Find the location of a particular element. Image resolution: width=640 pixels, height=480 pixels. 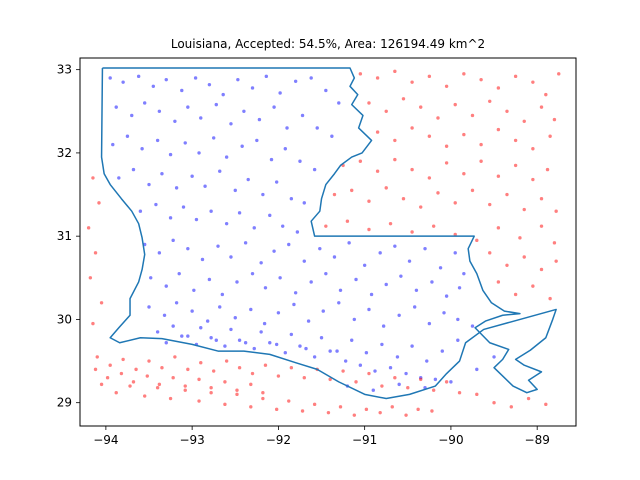

x-tick-label: −89 is located at coordinates (537, 440).